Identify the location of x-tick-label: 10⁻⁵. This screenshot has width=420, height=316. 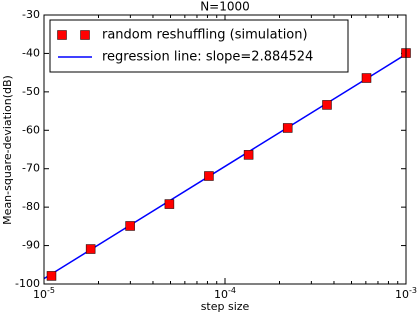
(44, 294).